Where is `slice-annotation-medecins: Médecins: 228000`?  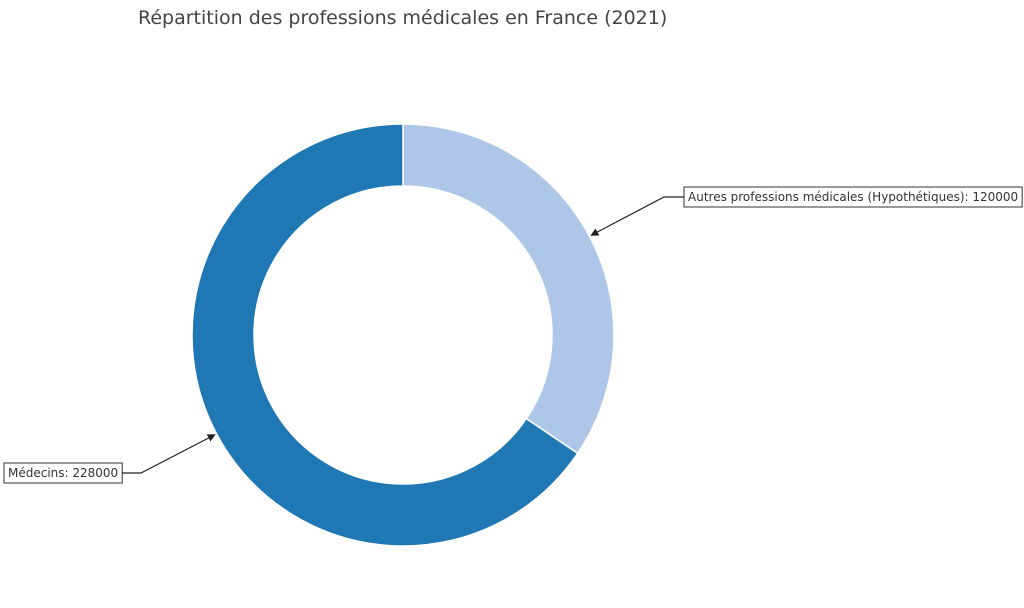 slice-annotation-medecins: Médecins: 228000 is located at coordinates (109, 459).